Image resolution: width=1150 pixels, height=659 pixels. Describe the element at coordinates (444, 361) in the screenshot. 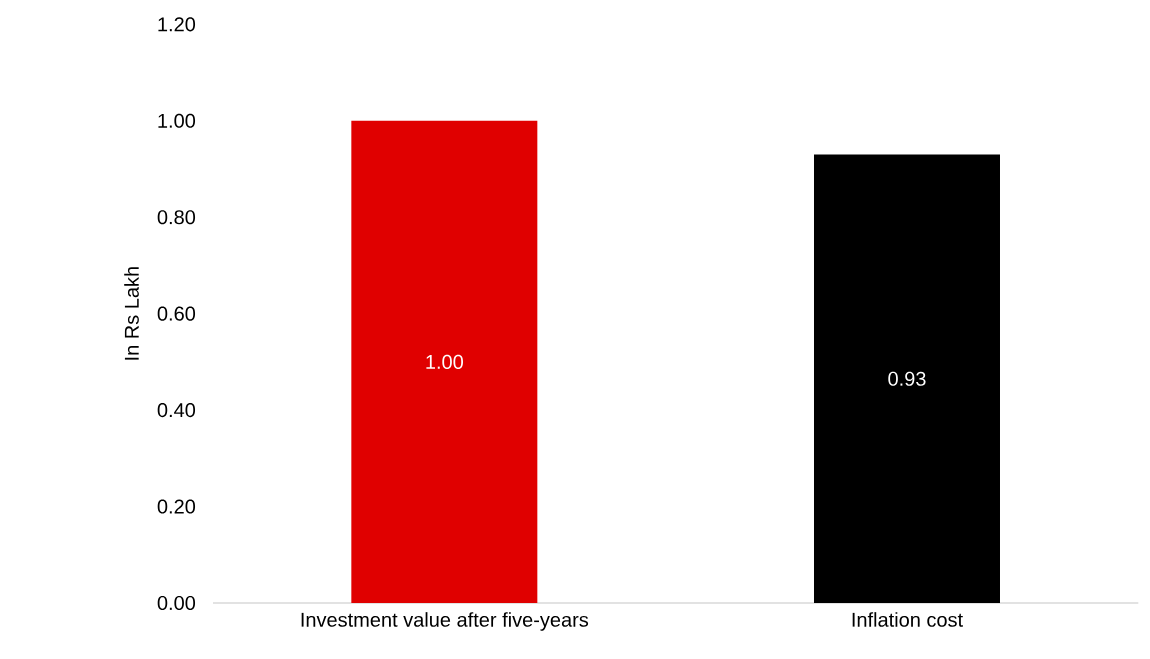

I see `data-label: 1.00` at that location.